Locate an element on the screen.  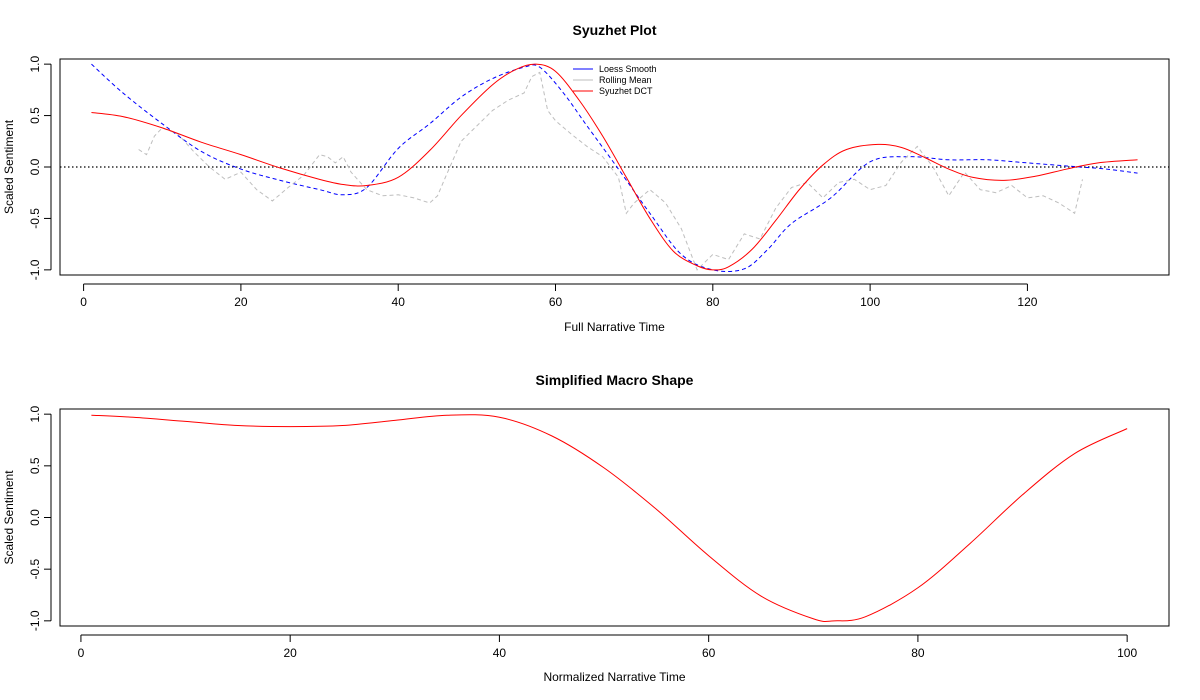
x-axis-label: Full Narrative Time is located at coordinates (614, 327).